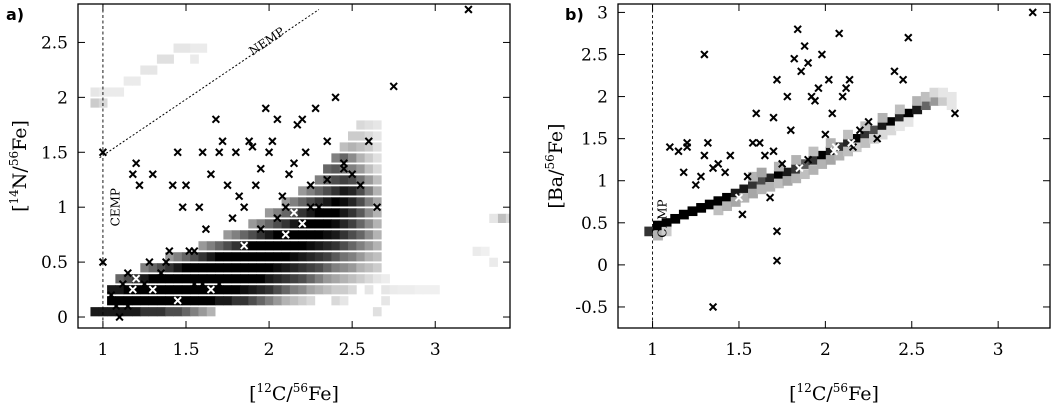  Describe the element at coordinates (602, 182) in the screenshot. I see `y-tick-label: 1` at that location.